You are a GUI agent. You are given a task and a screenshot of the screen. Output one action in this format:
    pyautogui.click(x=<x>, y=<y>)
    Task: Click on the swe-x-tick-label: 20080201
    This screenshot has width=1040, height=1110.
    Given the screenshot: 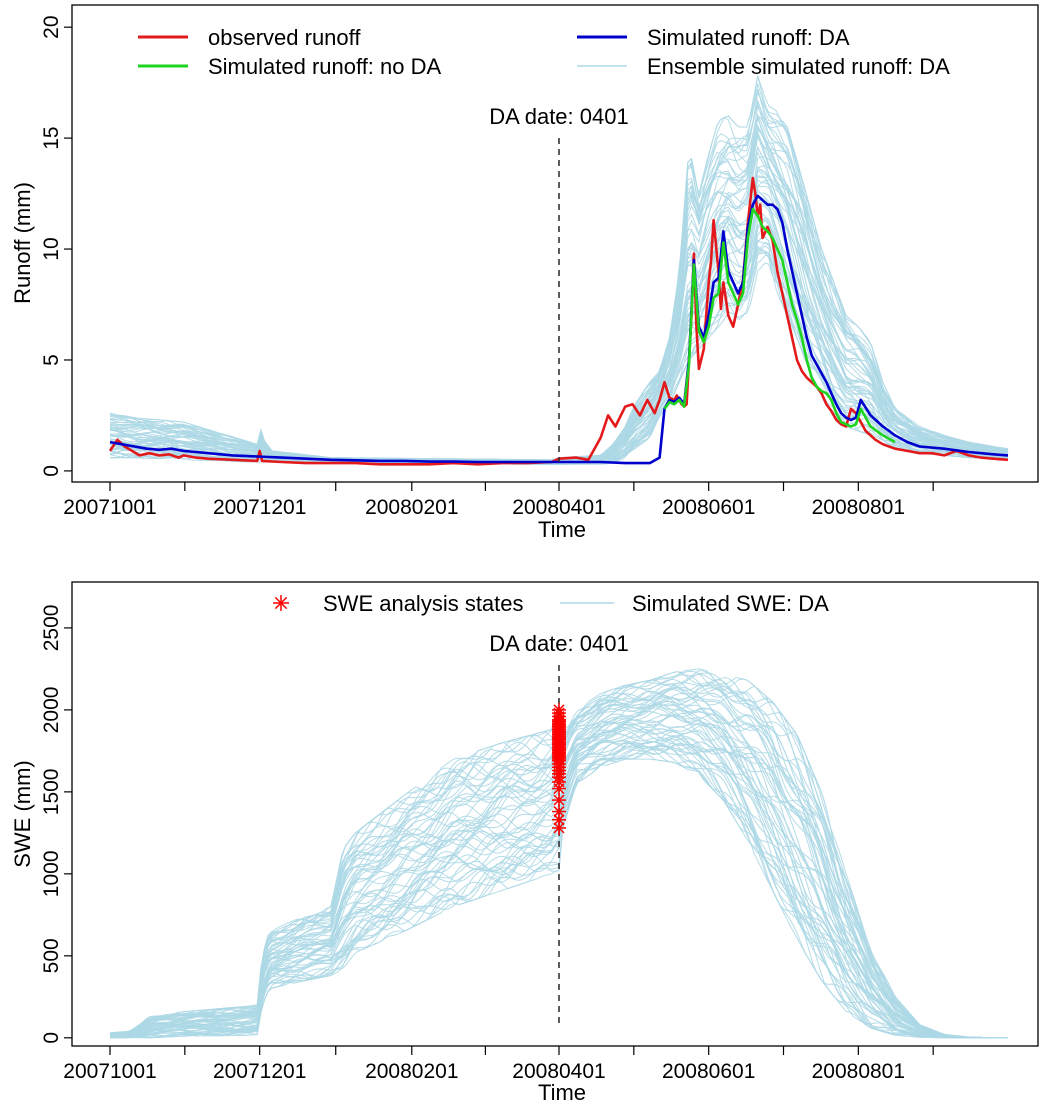 What is the action you would take?
    pyautogui.click(x=411, y=1071)
    